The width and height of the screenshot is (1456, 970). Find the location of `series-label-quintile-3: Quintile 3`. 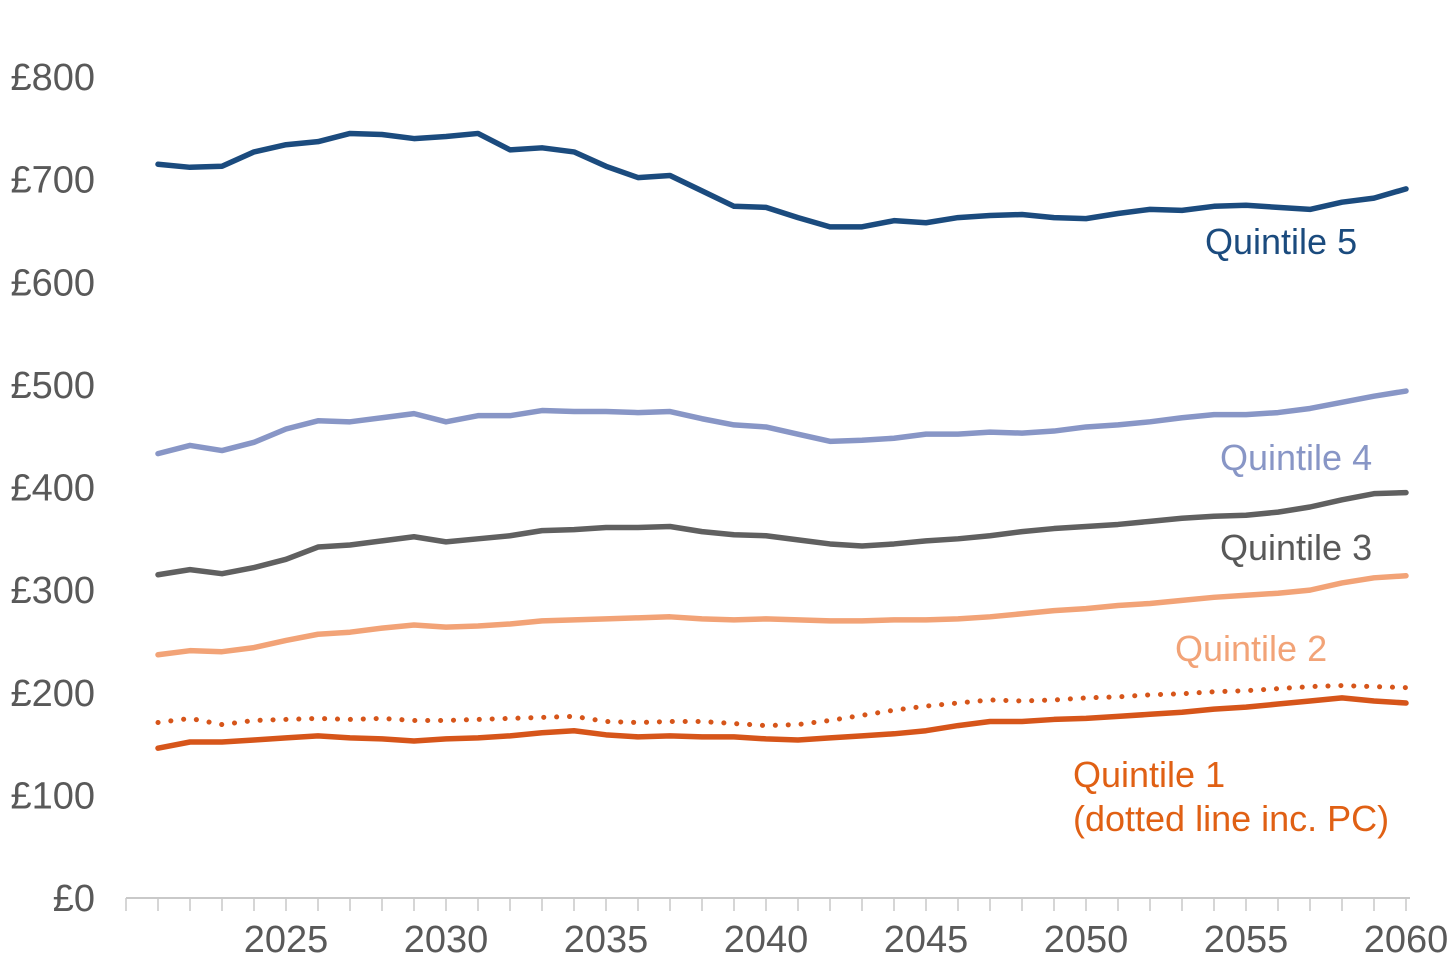

series-label-quintile-3: Quintile 3 is located at coordinates (1296, 547).